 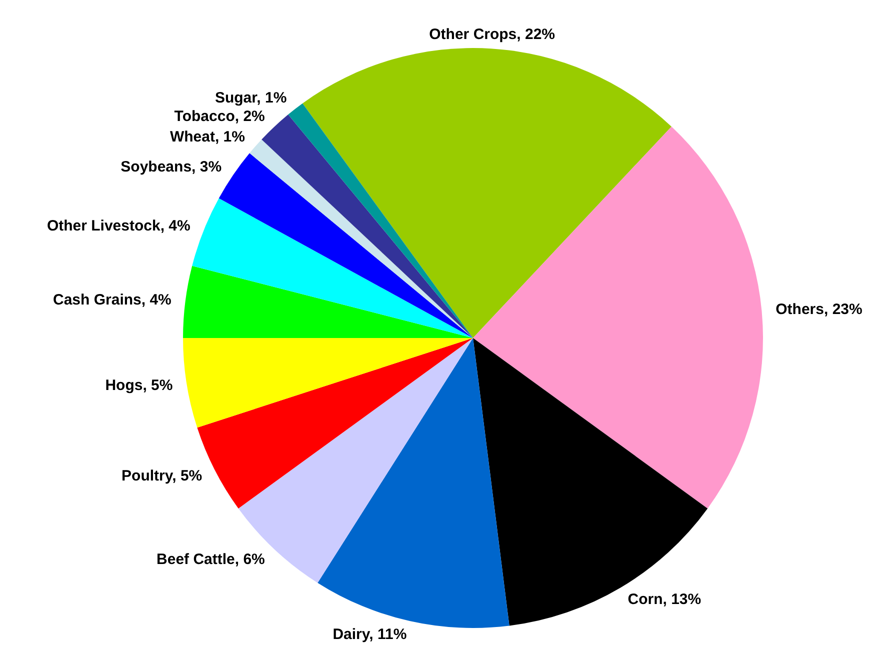 I want to click on slice-label: Beef Cattle, 6%, so click(x=210, y=559).